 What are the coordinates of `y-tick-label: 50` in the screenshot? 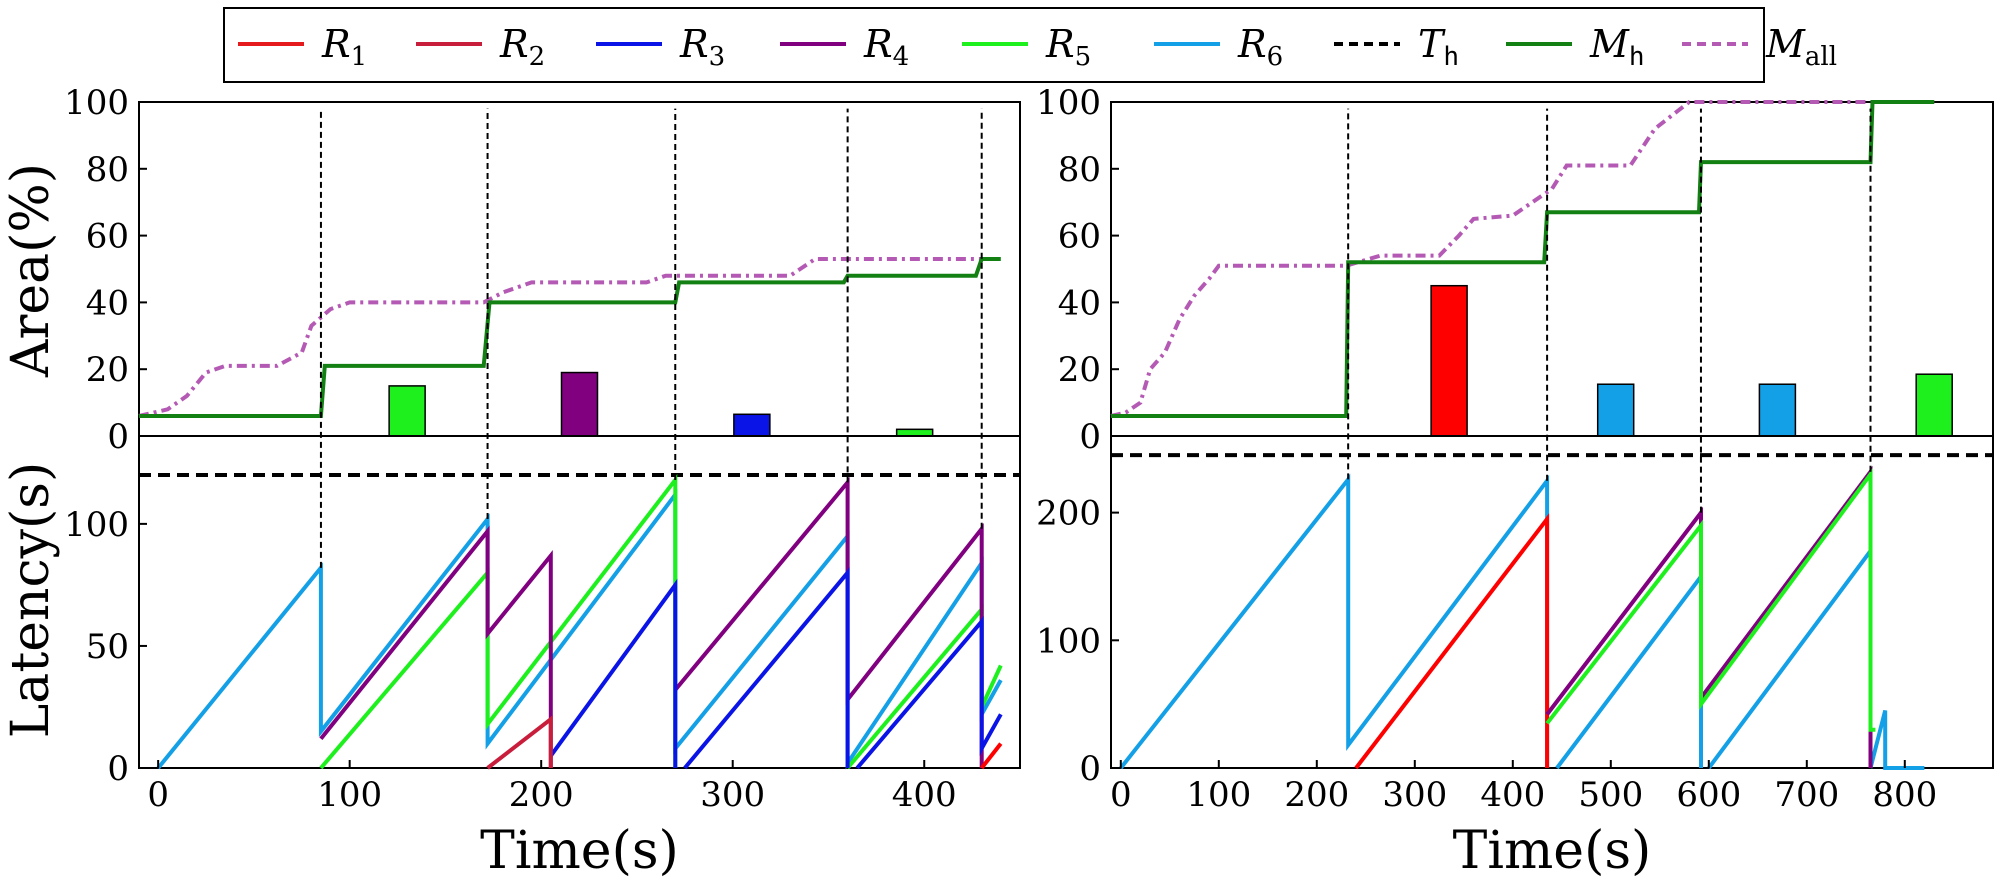 It's located at (107, 647).